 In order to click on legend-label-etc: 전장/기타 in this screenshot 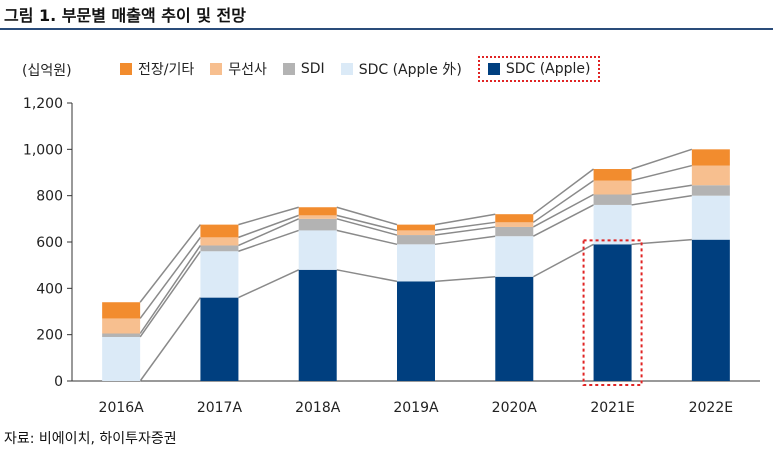, I will do `click(166, 70)`.